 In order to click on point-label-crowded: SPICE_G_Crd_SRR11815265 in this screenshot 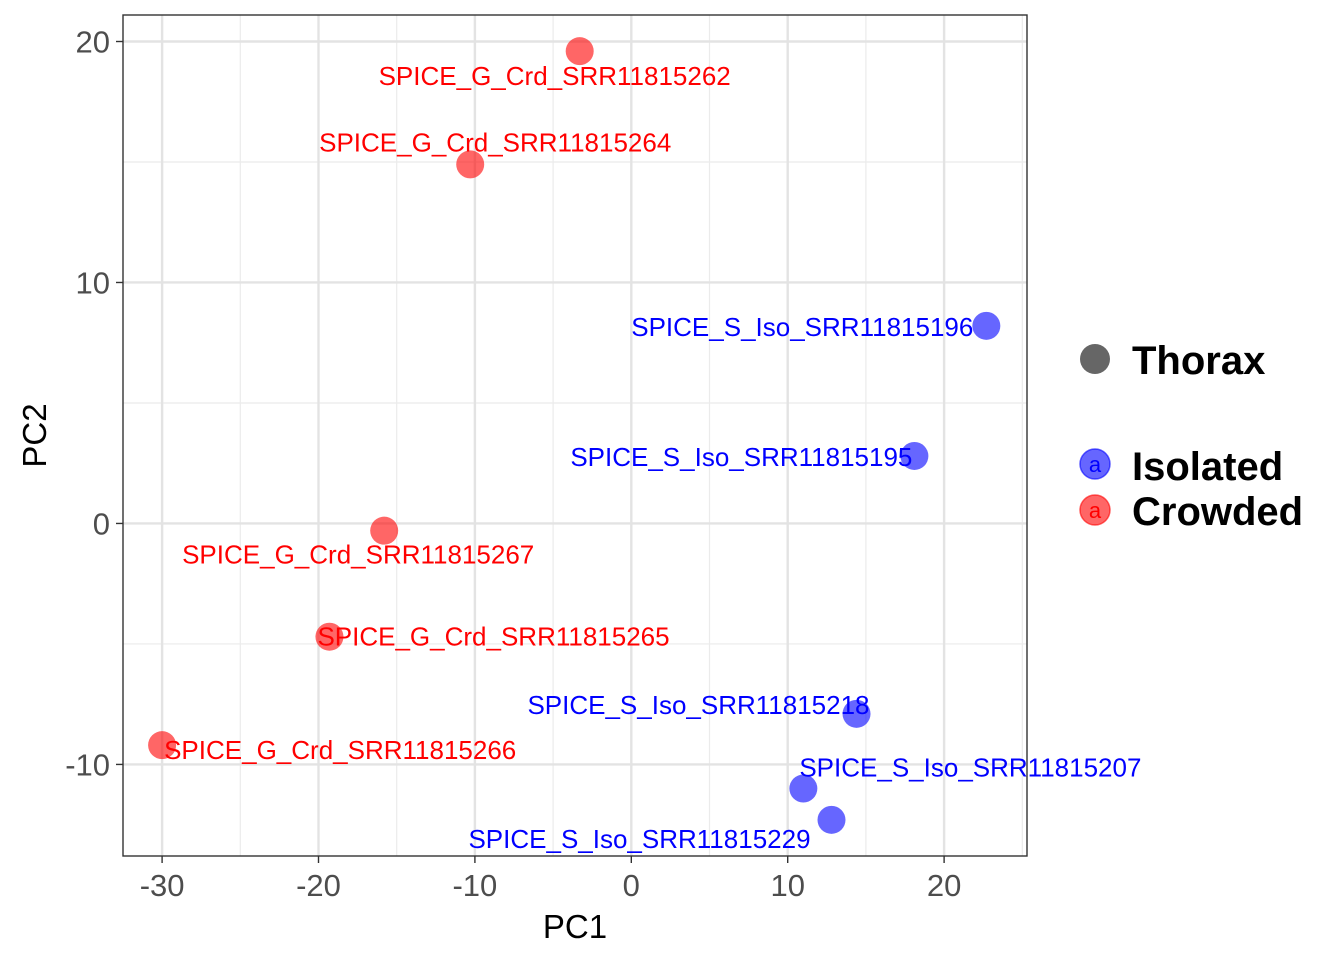, I will do `click(493, 637)`.